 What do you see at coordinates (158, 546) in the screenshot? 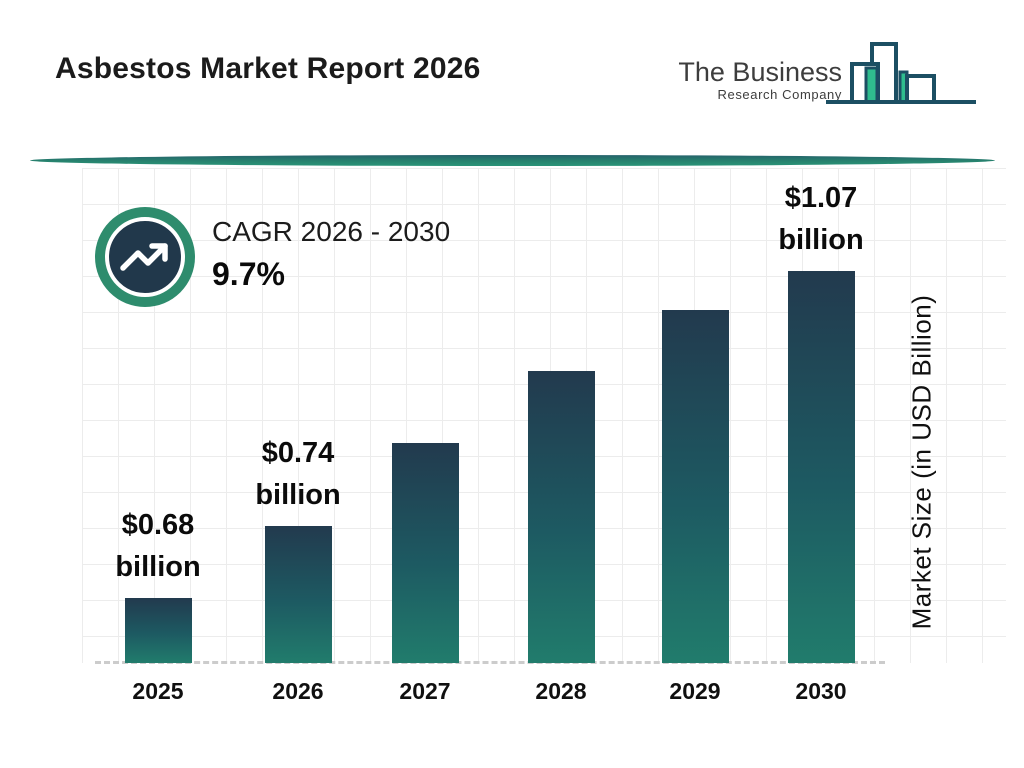
I see `bar-value-label-2025: $0.68 billion` at bounding box center [158, 546].